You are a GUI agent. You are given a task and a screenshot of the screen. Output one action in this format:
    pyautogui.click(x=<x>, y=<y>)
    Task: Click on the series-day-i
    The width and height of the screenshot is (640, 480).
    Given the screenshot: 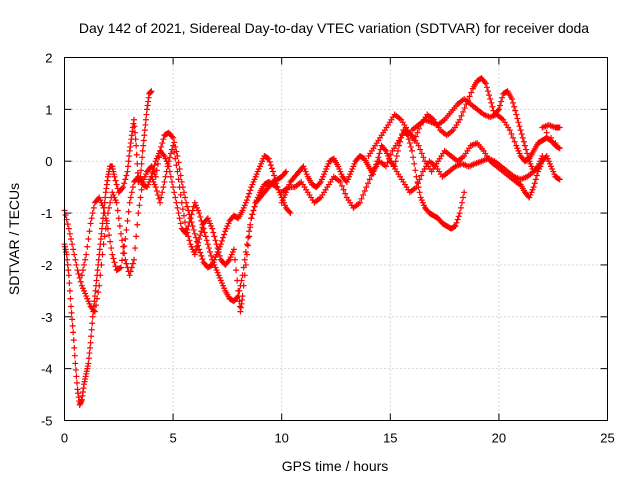 What is the action you would take?
    pyautogui.click(x=465, y=175)
    